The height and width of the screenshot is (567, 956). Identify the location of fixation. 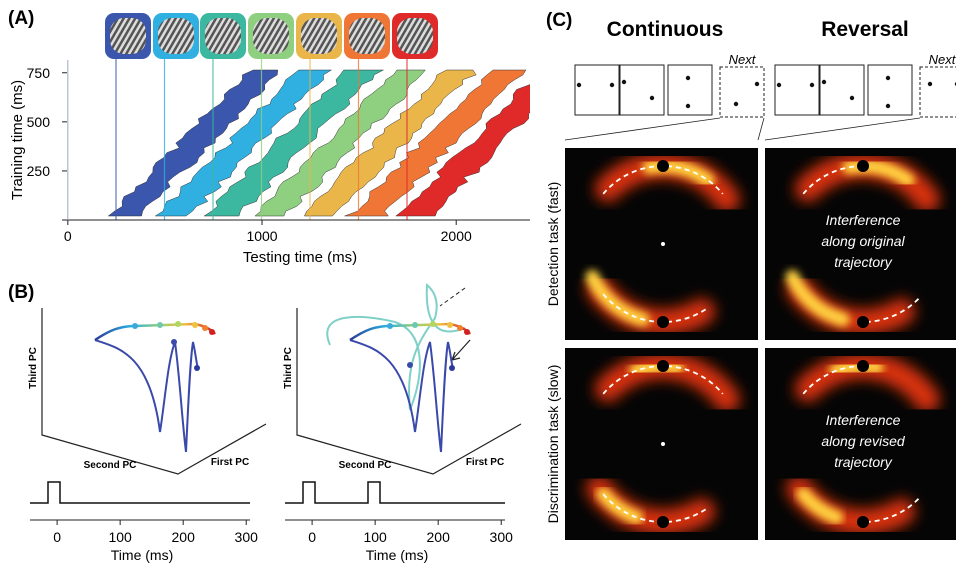
(663, 244).